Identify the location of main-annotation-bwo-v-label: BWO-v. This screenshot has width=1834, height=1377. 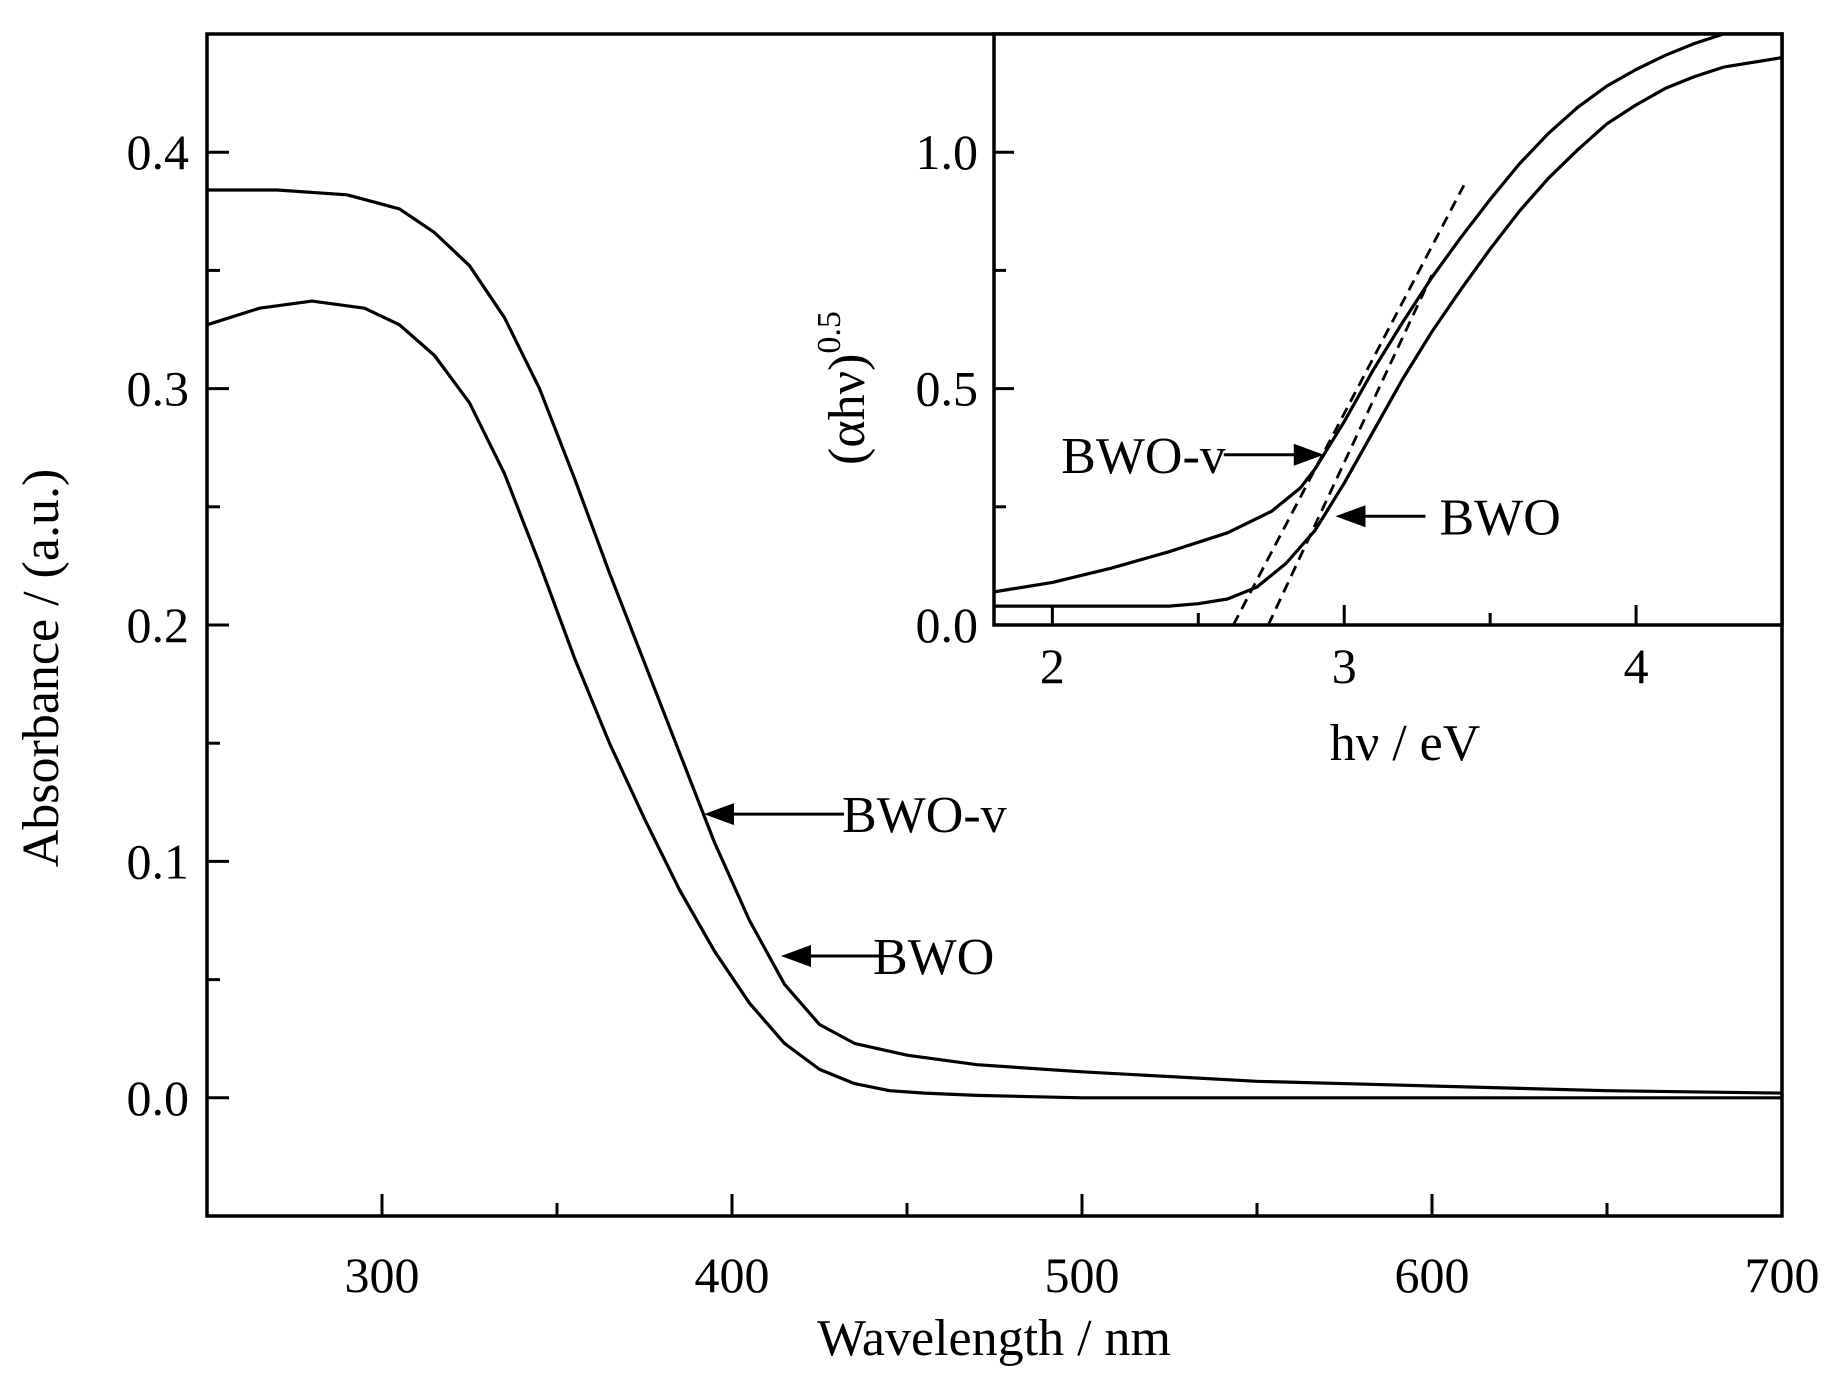
(924, 815).